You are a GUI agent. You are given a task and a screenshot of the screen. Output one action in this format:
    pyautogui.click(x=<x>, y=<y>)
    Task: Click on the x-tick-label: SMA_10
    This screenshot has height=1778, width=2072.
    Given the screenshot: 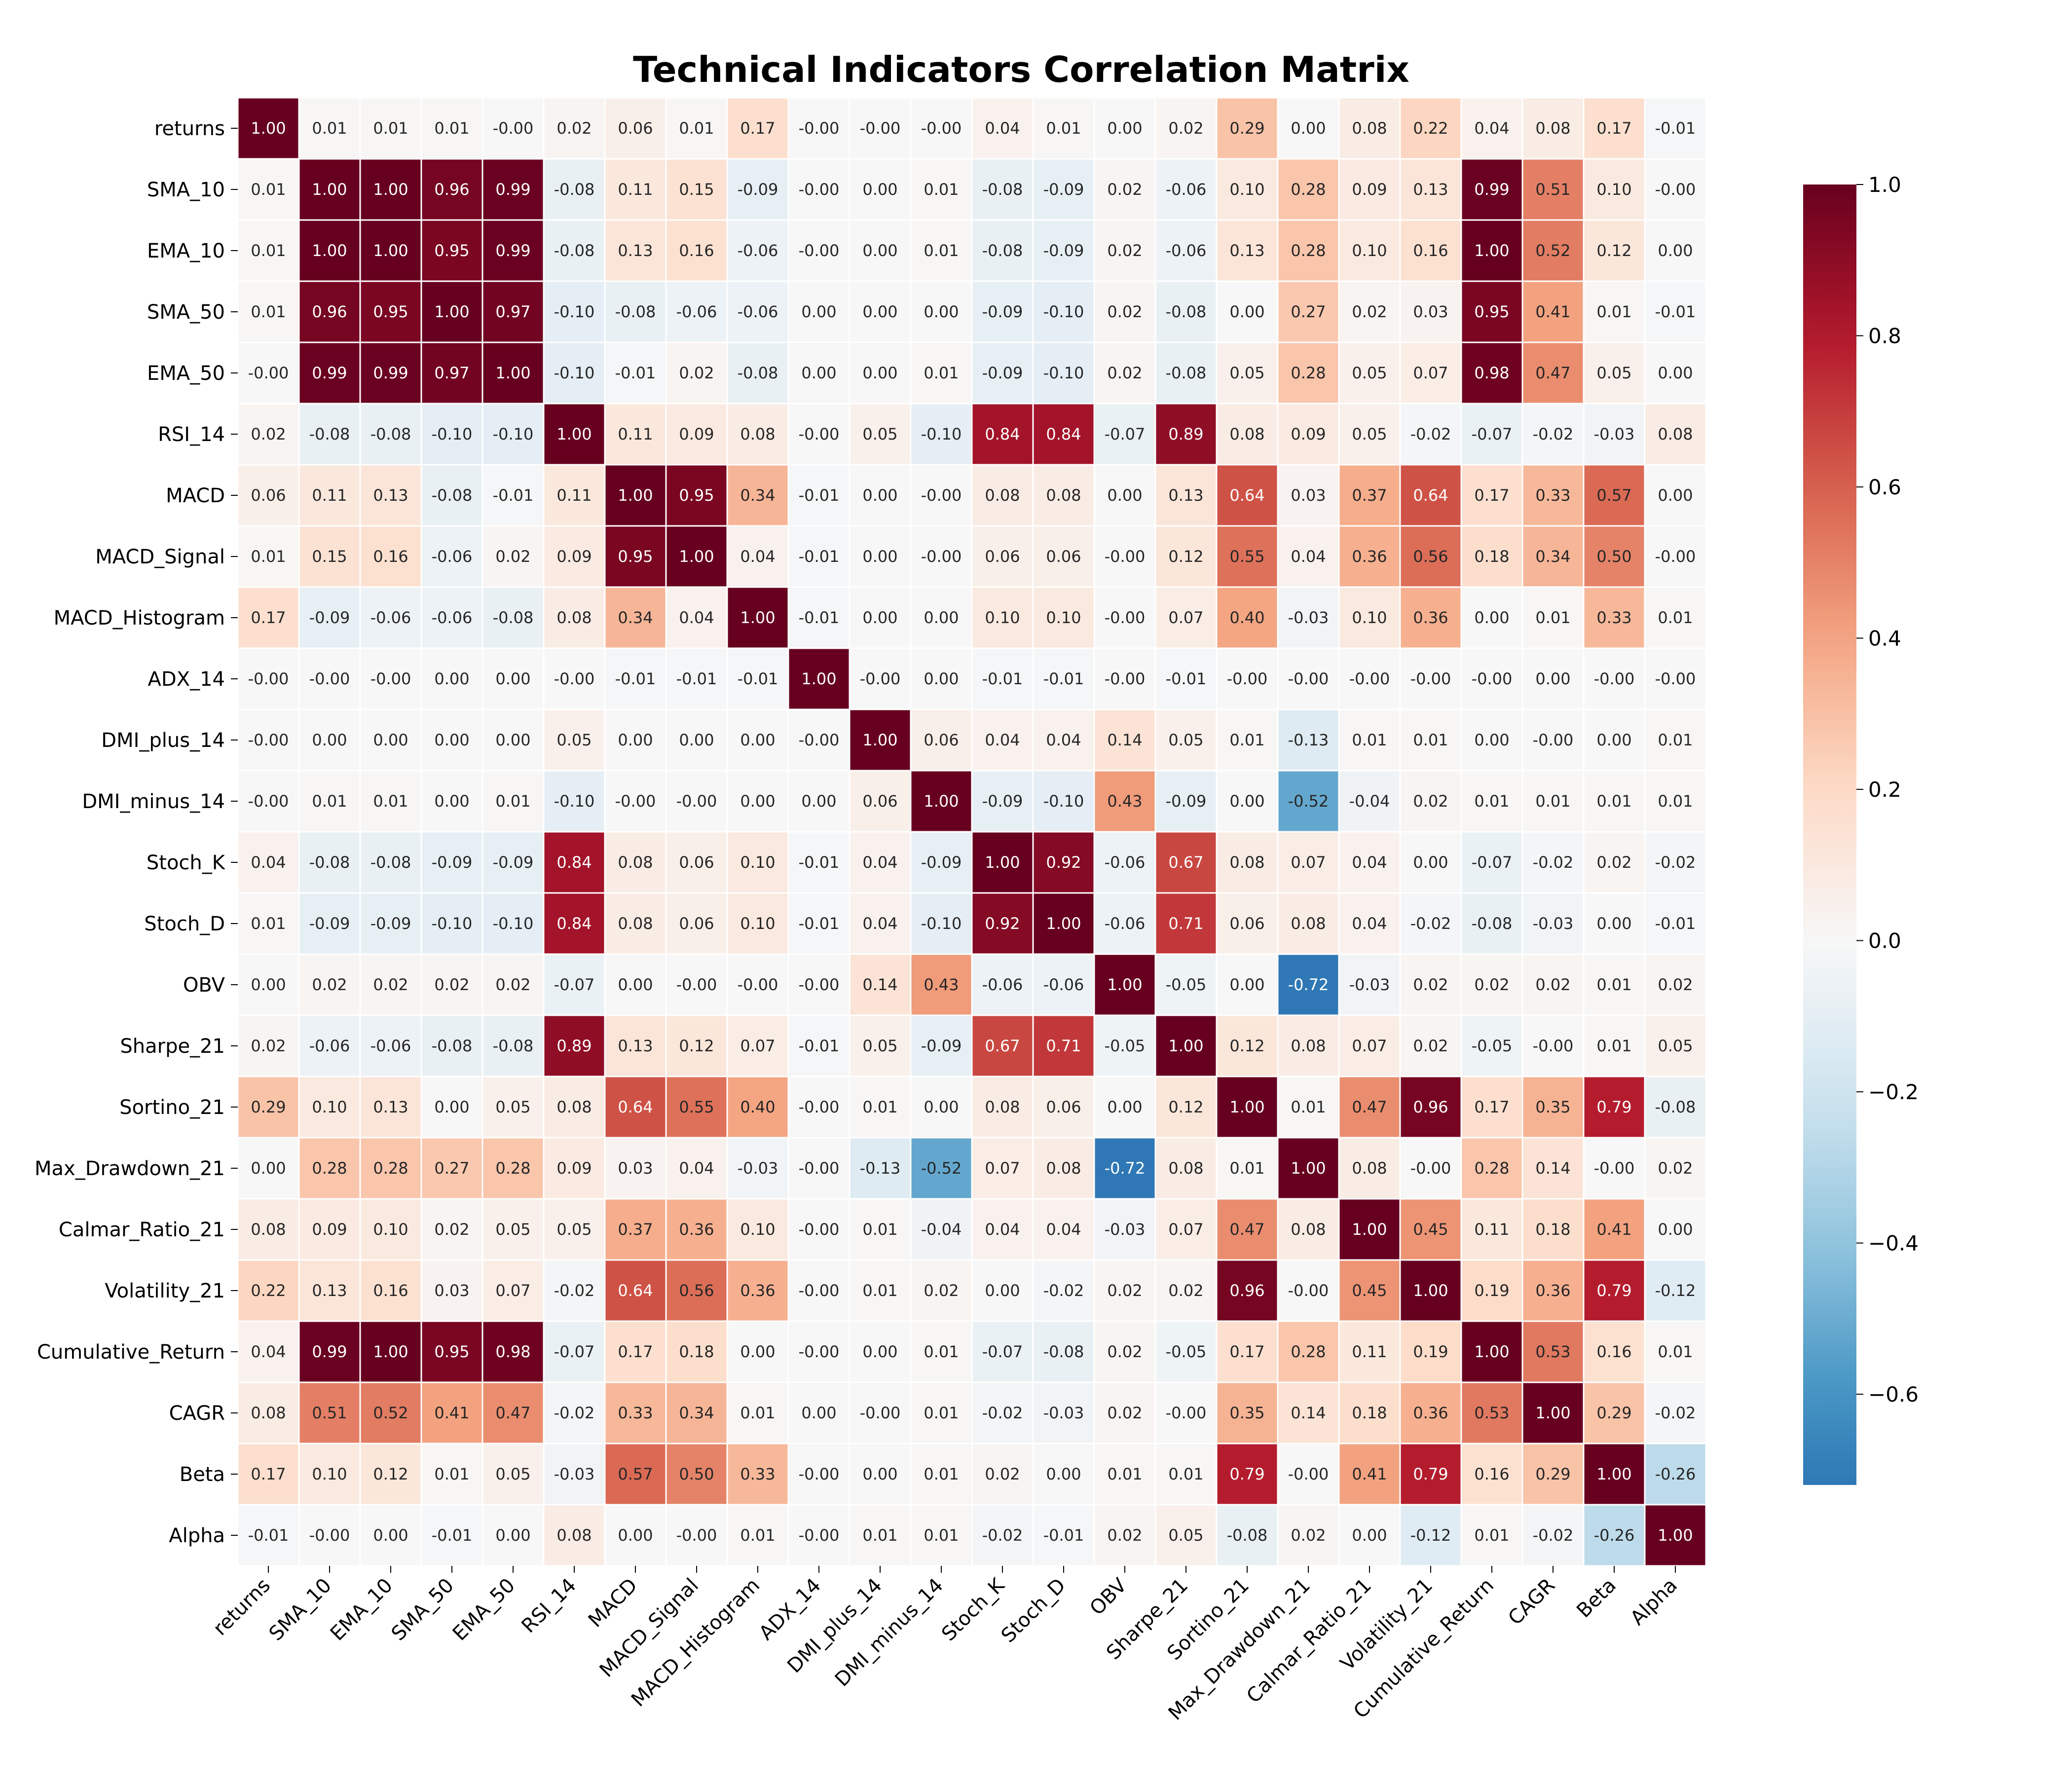 What is the action you would take?
    pyautogui.click(x=301, y=1609)
    